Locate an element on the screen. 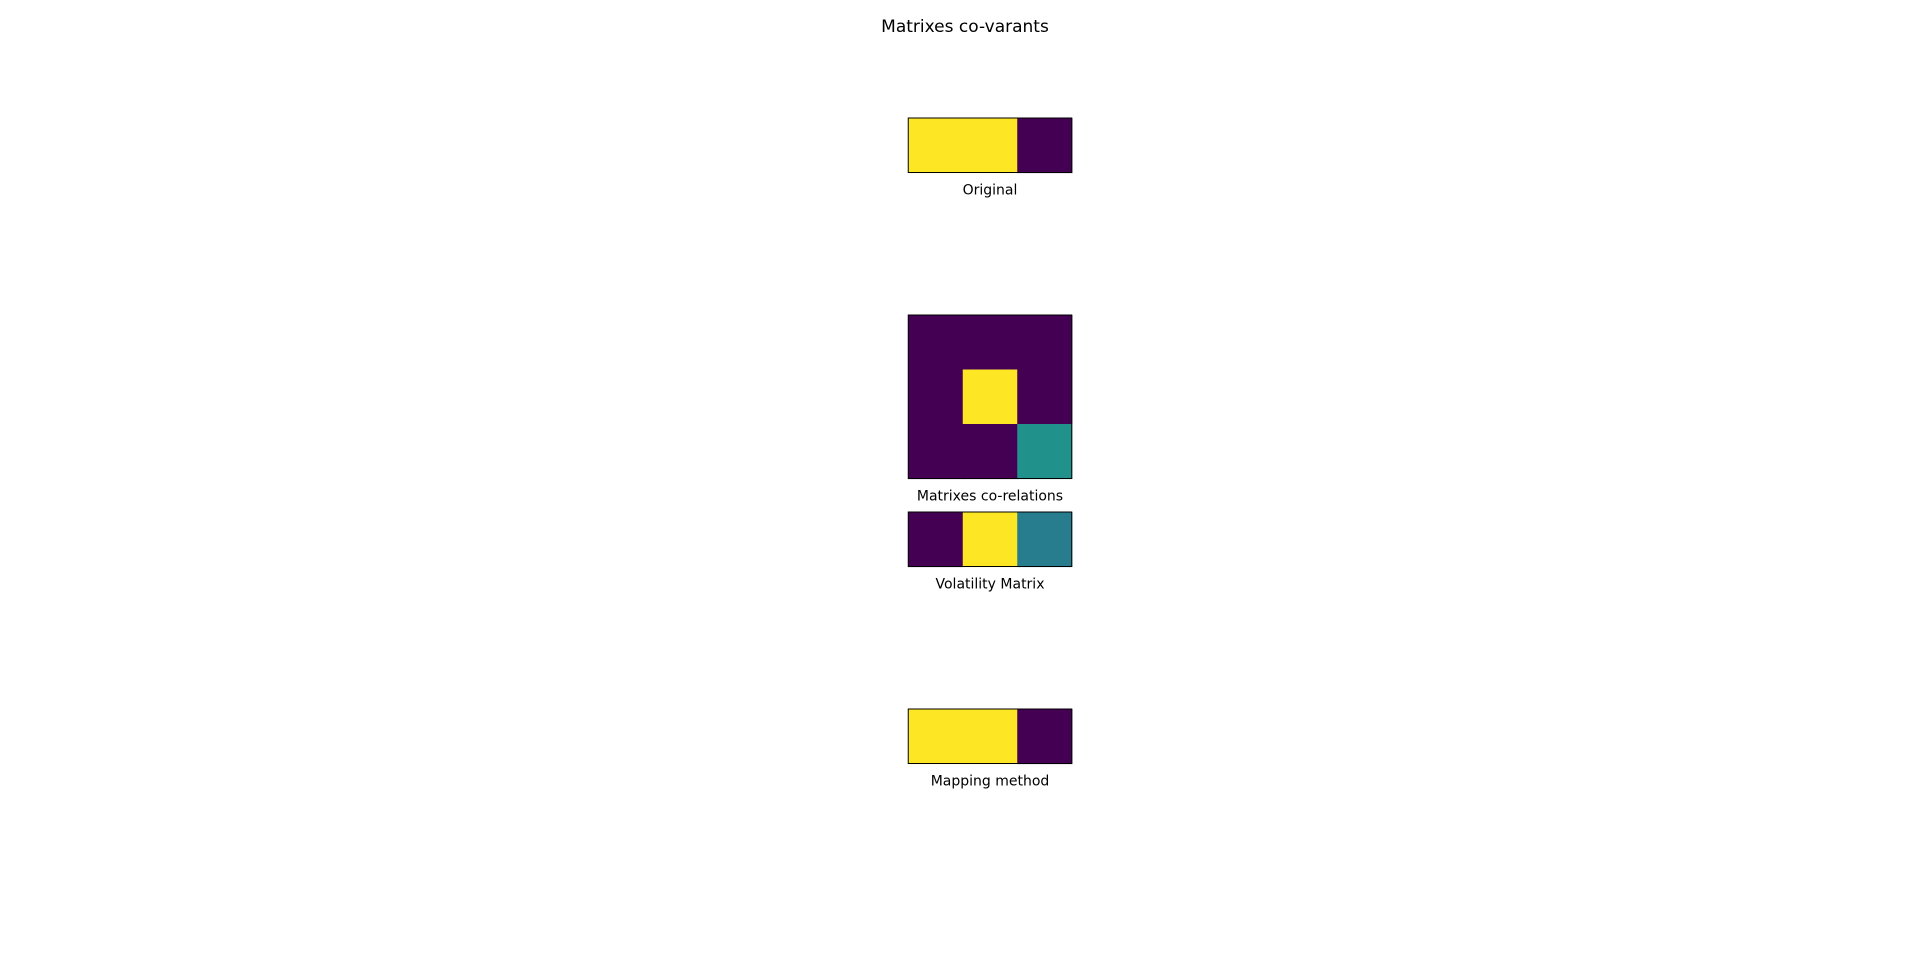 This screenshot has height=975, width=1920. heatmap-panel-mapping-method: Mapping method is located at coordinates (990, 749).